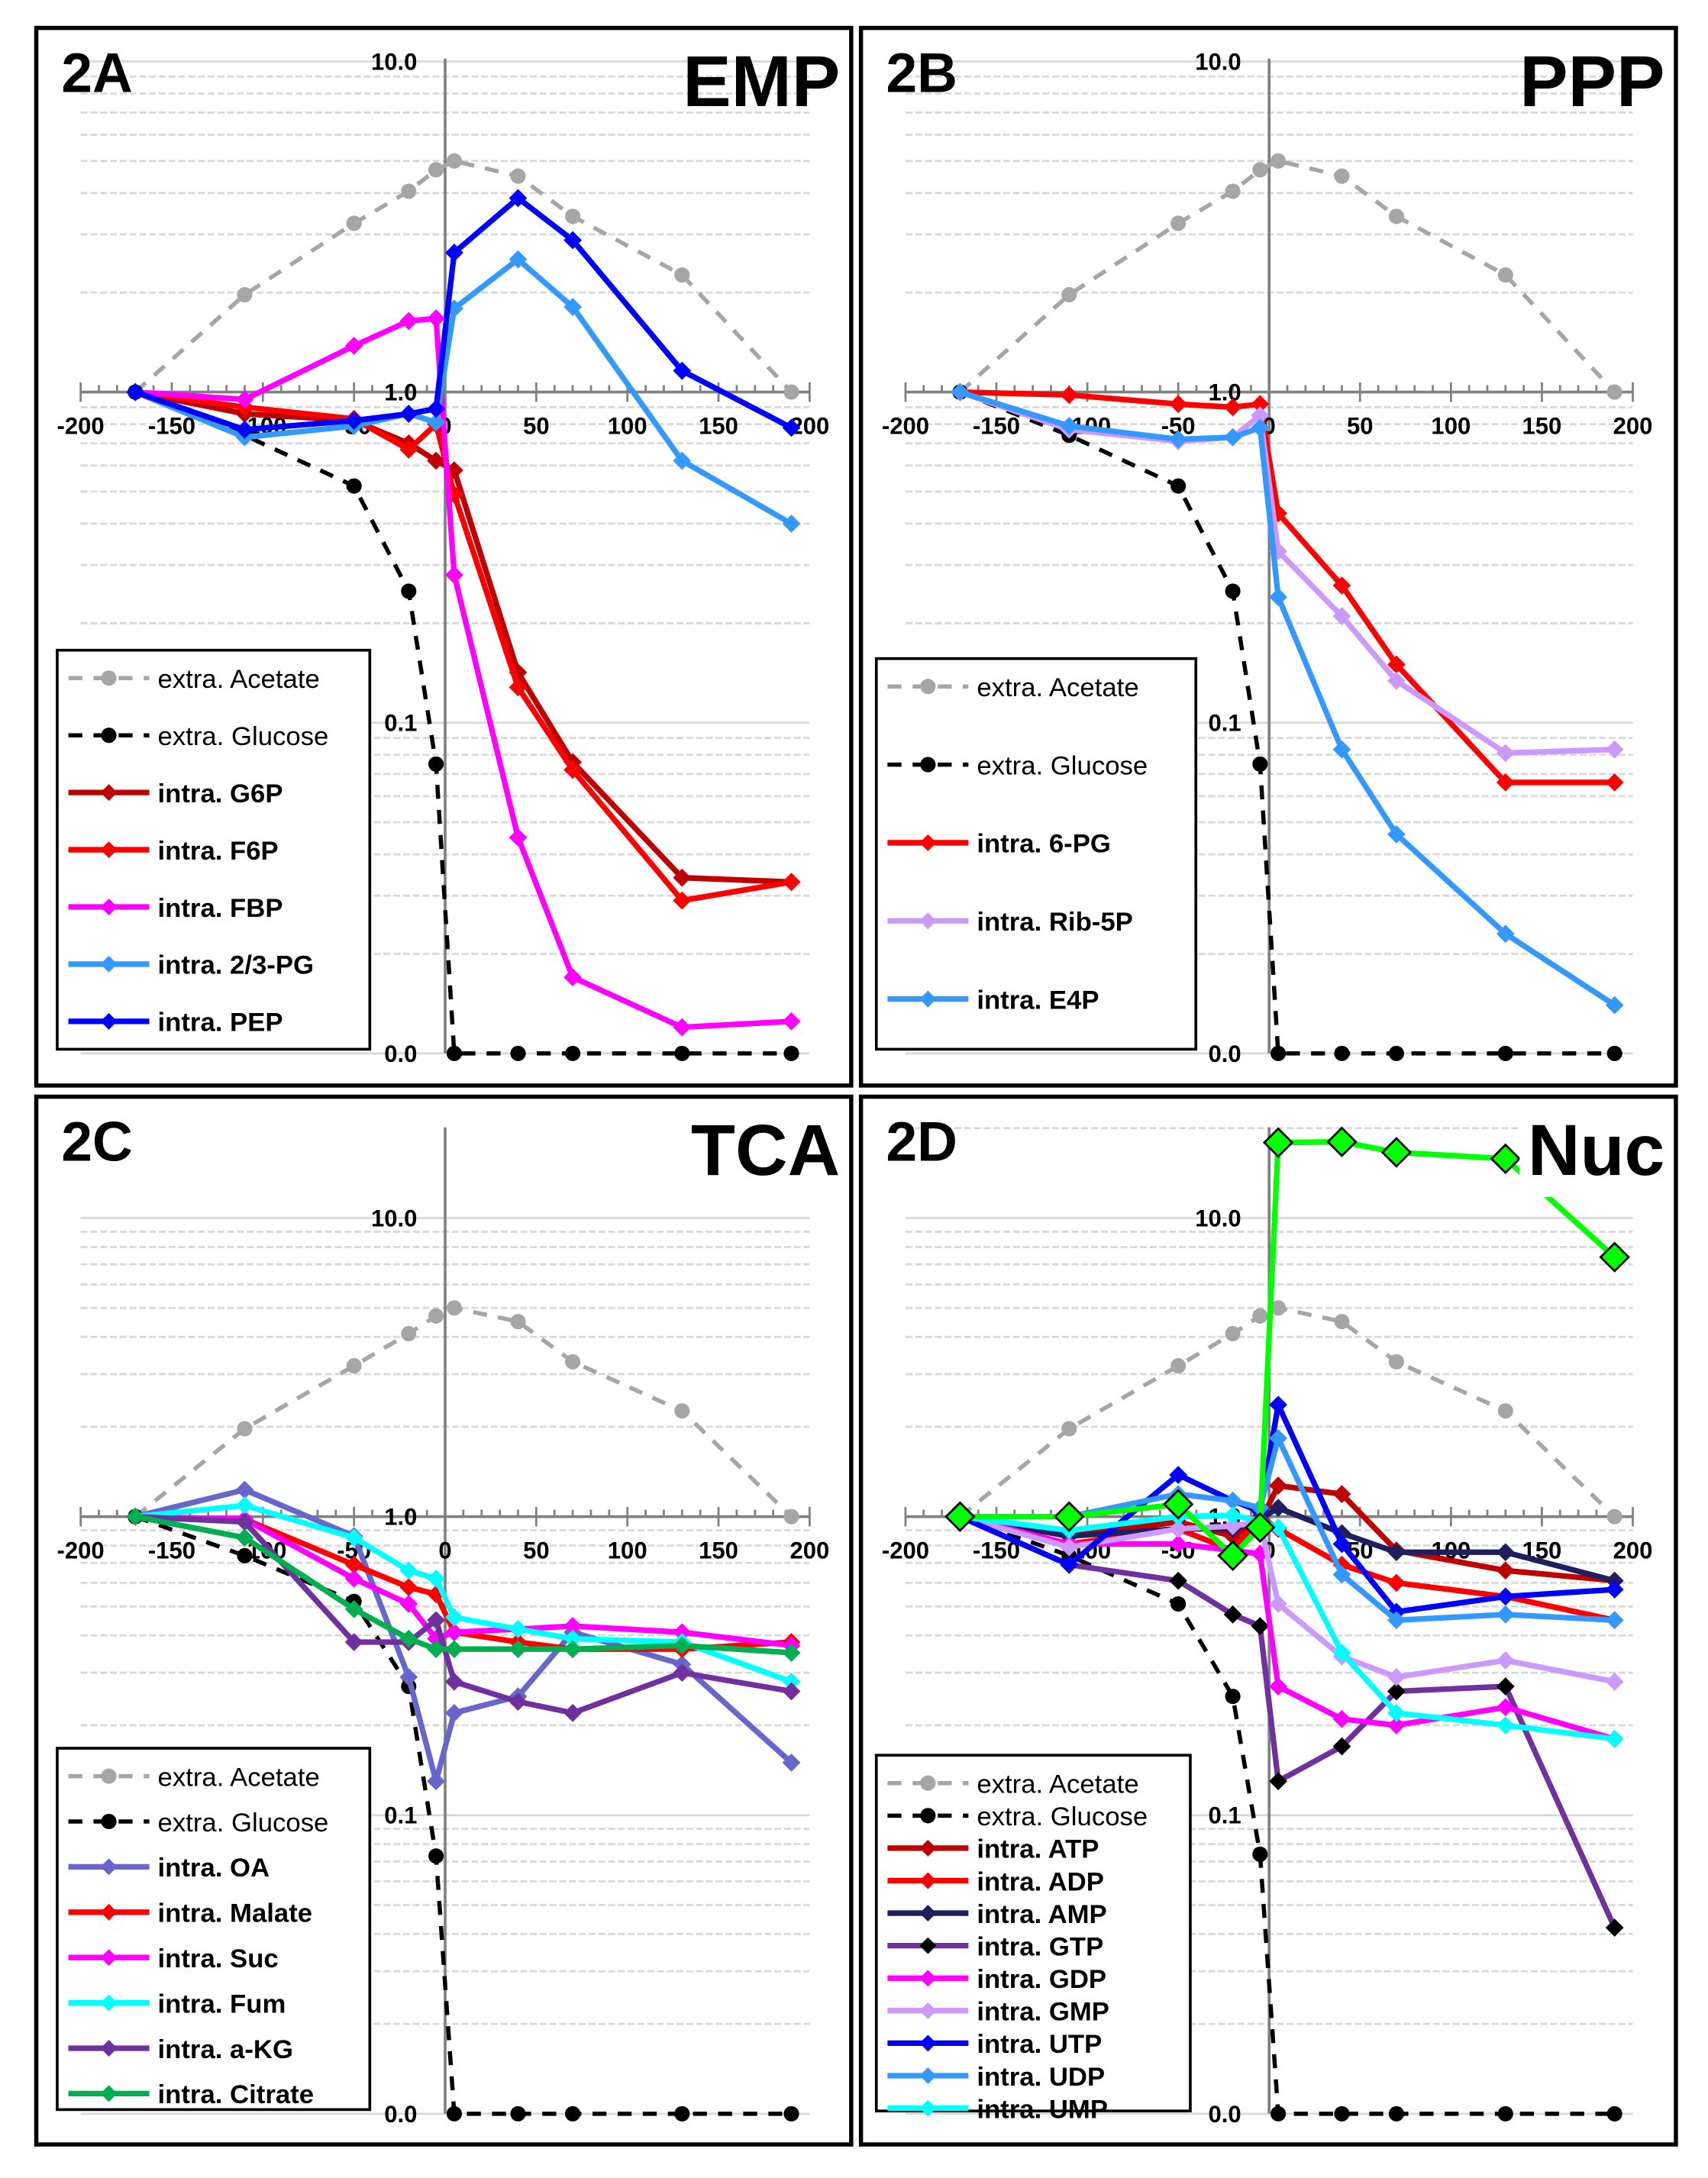 This screenshot has height=2178, width=1708. What do you see at coordinates (244, 1824) in the screenshot?
I see `legend-label: extra. Glucose` at bounding box center [244, 1824].